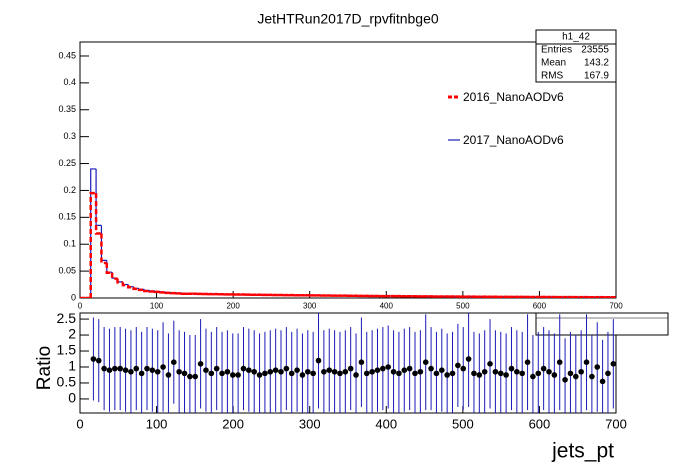 The height and width of the screenshot is (472, 696). Describe the element at coordinates (44, 368) in the screenshot. I see `y-axis-label: Ratio` at that location.